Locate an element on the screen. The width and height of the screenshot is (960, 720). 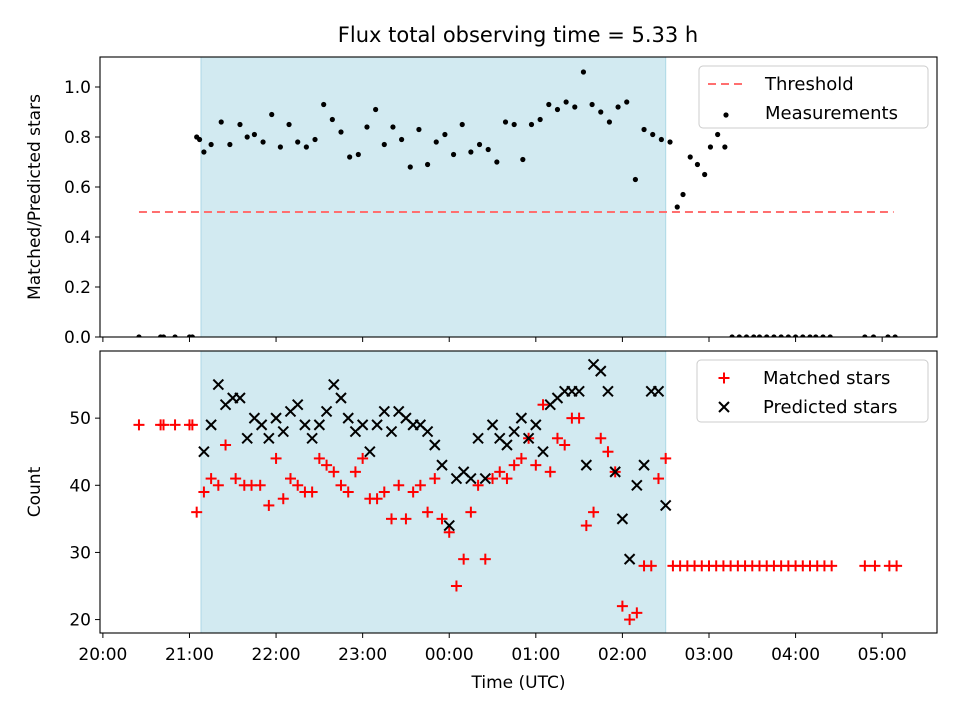
x-tick-label: 00:00 is located at coordinates (449, 655).